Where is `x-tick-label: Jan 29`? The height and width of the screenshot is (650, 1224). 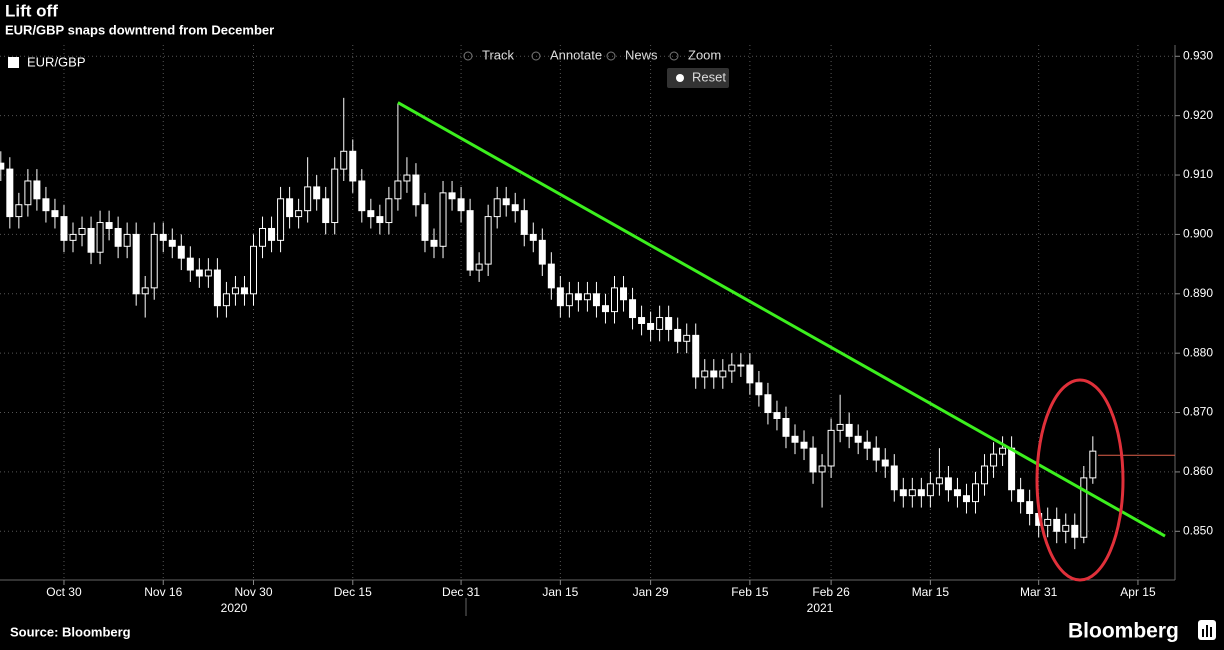
x-tick-label: Jan 29 is located at coordinates (651, 592).